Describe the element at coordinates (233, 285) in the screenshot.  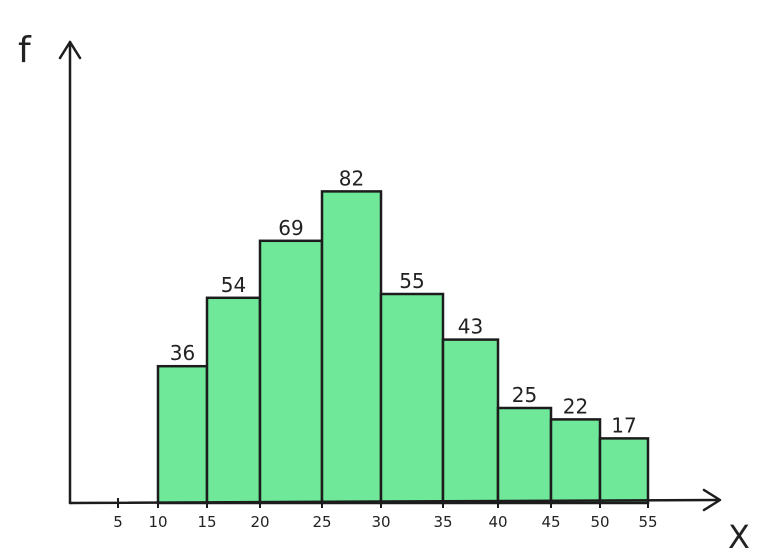
I see `data-label-15-20: 54` at that location.